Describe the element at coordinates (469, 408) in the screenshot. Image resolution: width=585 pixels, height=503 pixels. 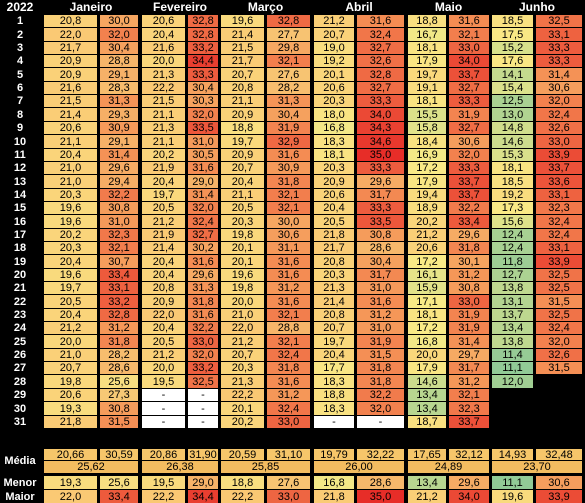
I see `max-temp-cell: 32,3` at that location.